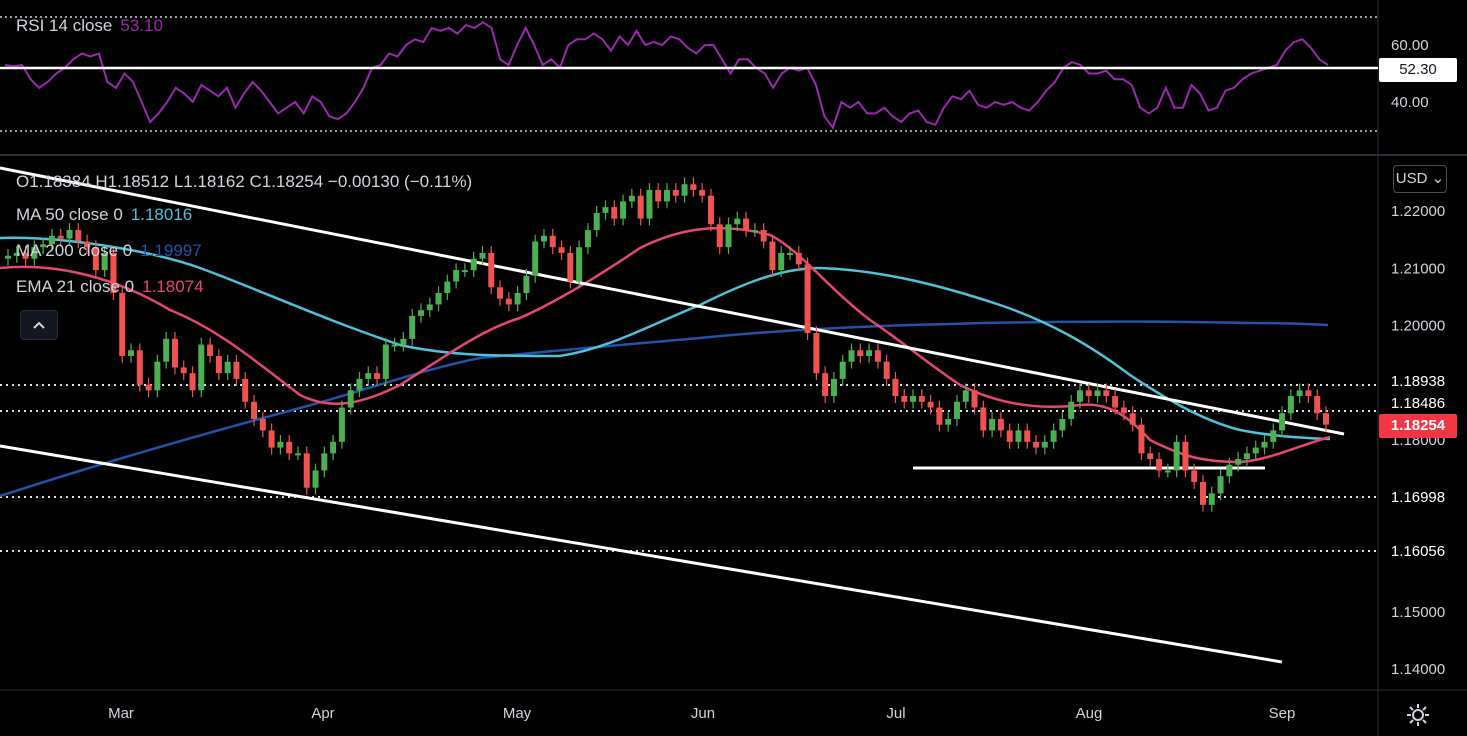  What do you see at coordinates (1282, 713) in the screenshot?
I see `time-tick-label: Sep` at bounding box center [1282, 713].